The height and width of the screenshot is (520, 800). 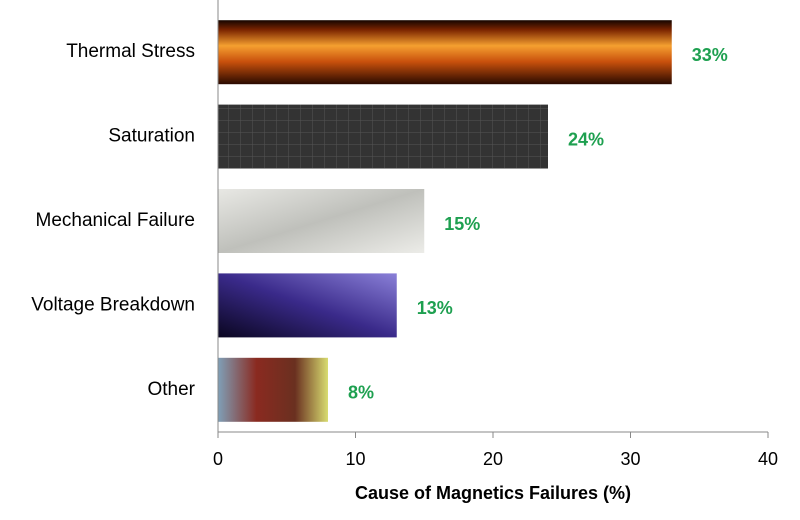 What do you see at coordinates (630, 459) in the screenshot?
I see `x-tick-label: 30` at bounding box center [630, 459].